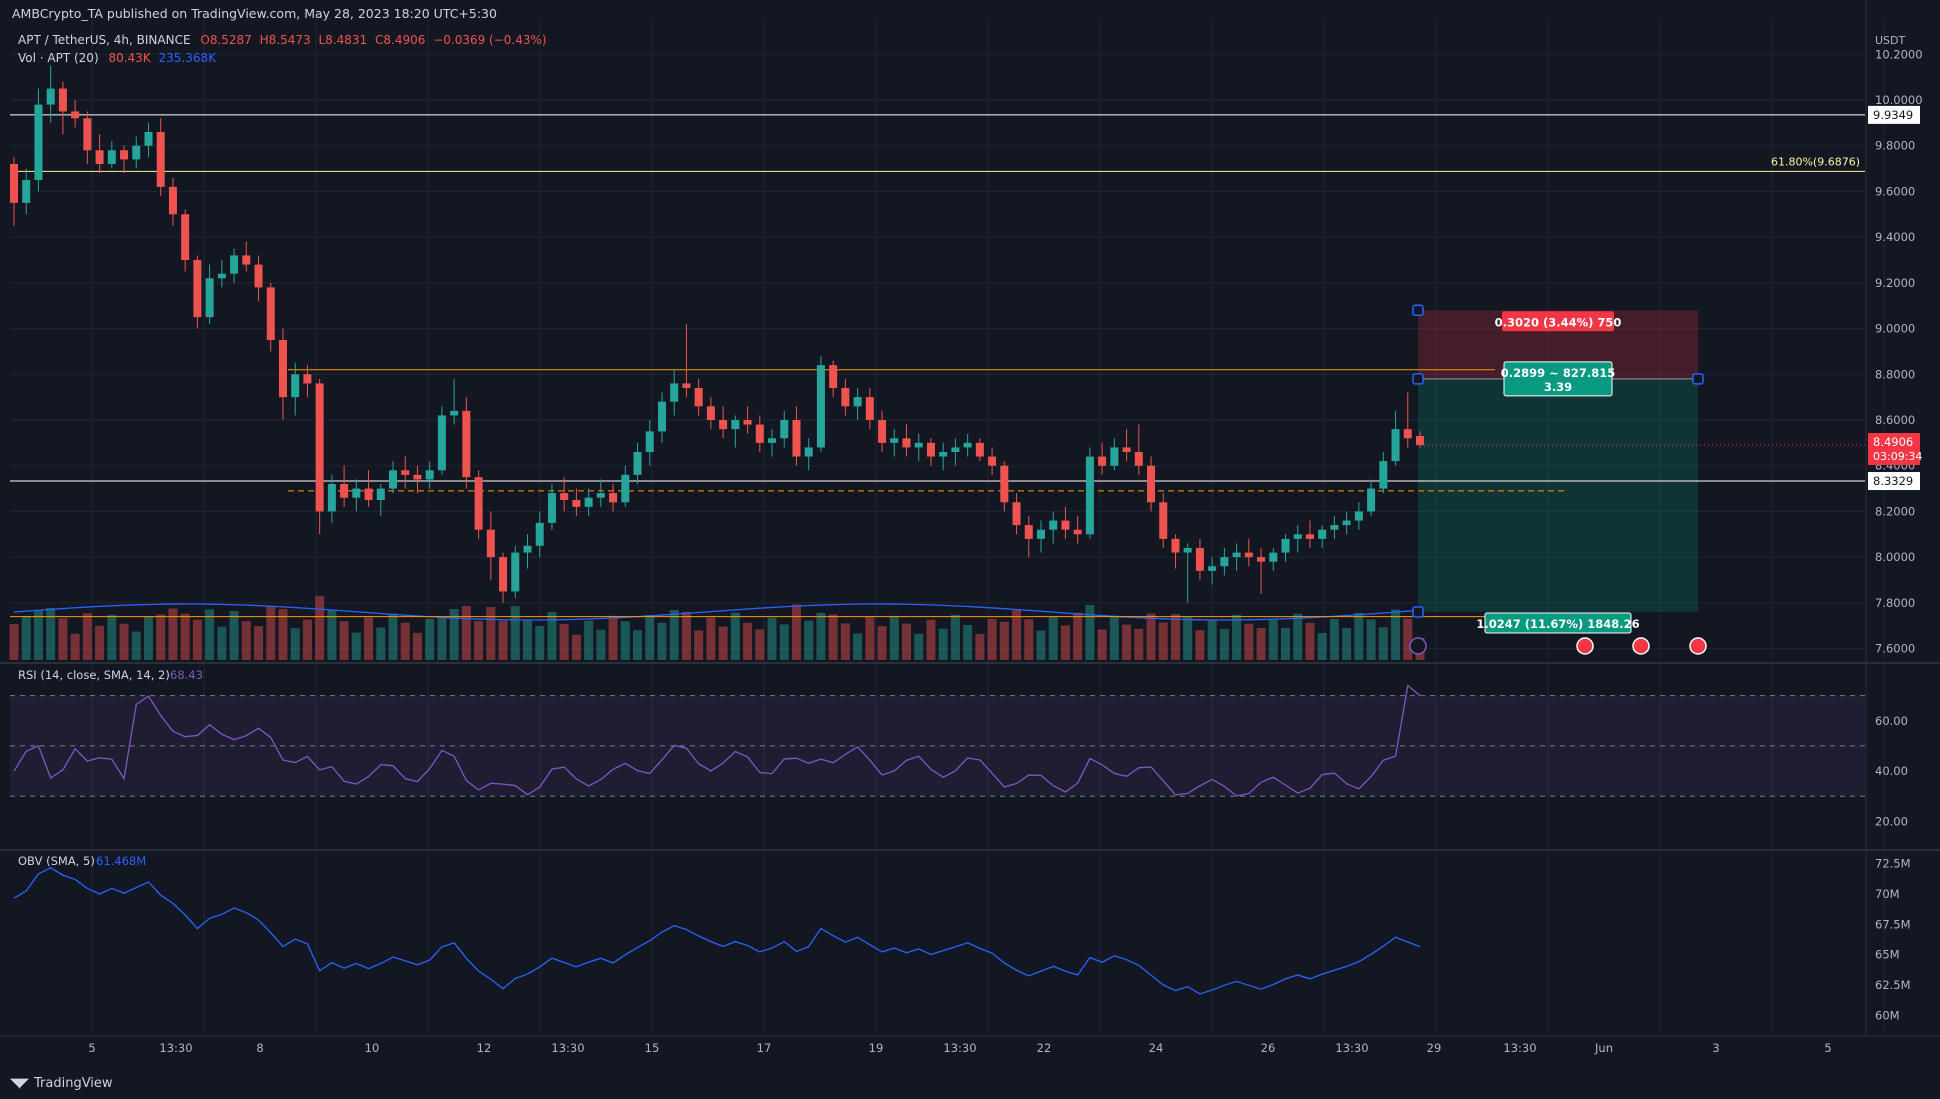 The image size is (1940, 1099). I want to click on volume-label: Vol · APT (20), so click(58, 58).